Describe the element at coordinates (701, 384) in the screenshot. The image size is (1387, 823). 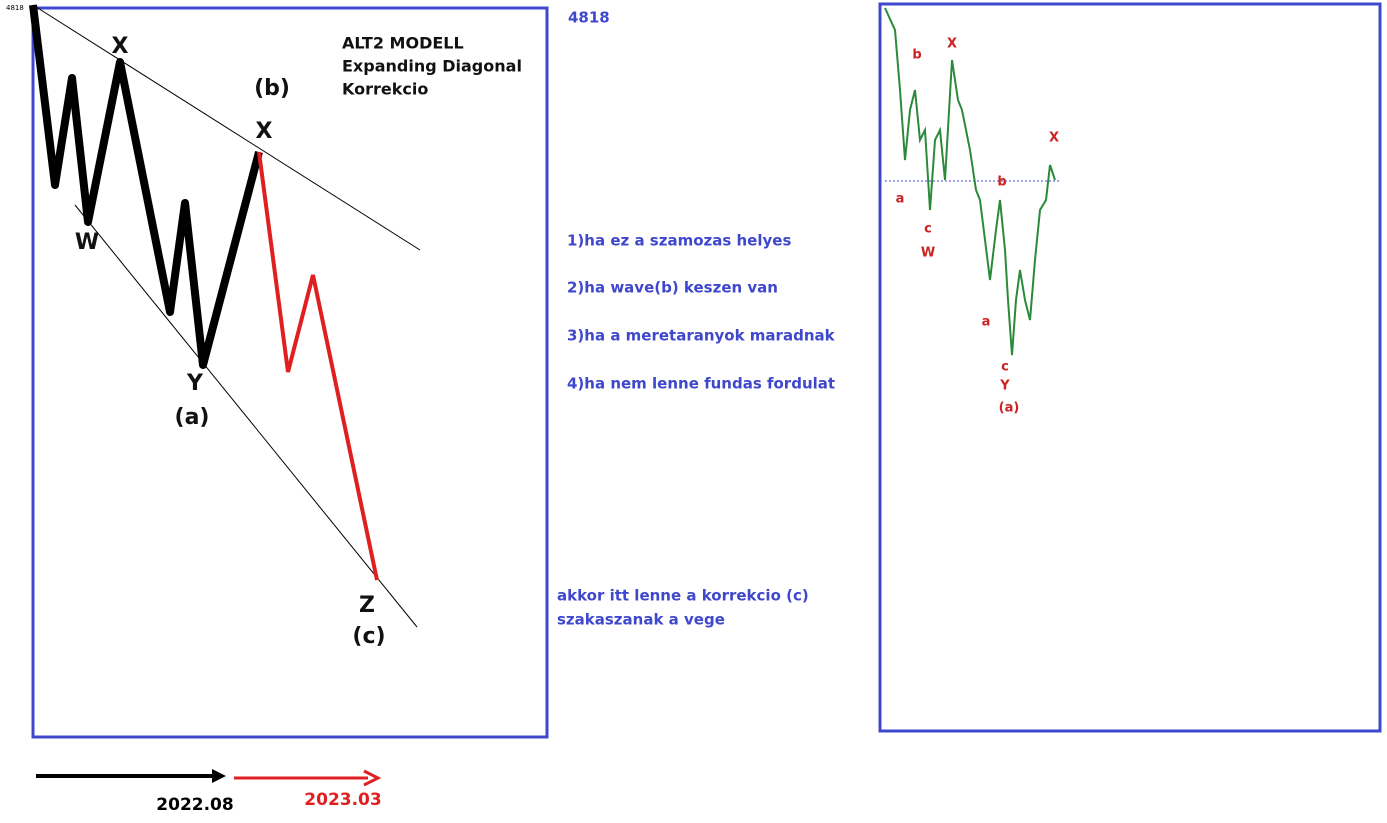
I see `note: 4)ha nem lenne fundas fordulat` at that location.